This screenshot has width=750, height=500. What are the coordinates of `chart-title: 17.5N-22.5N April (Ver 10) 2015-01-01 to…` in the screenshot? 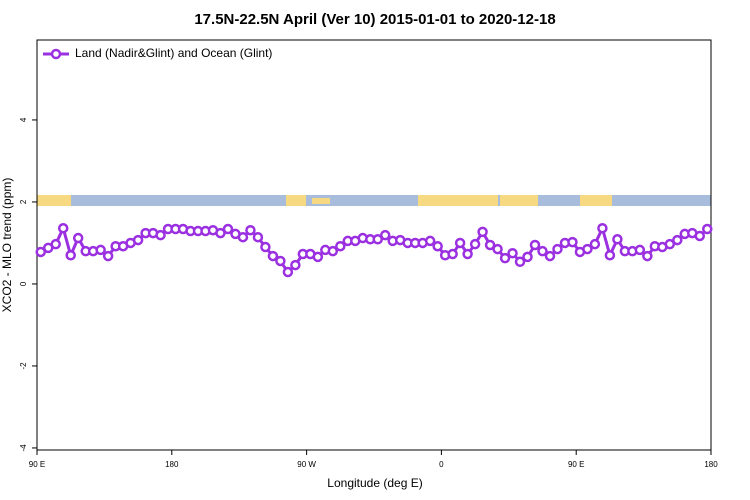 It's located at (374, 19).